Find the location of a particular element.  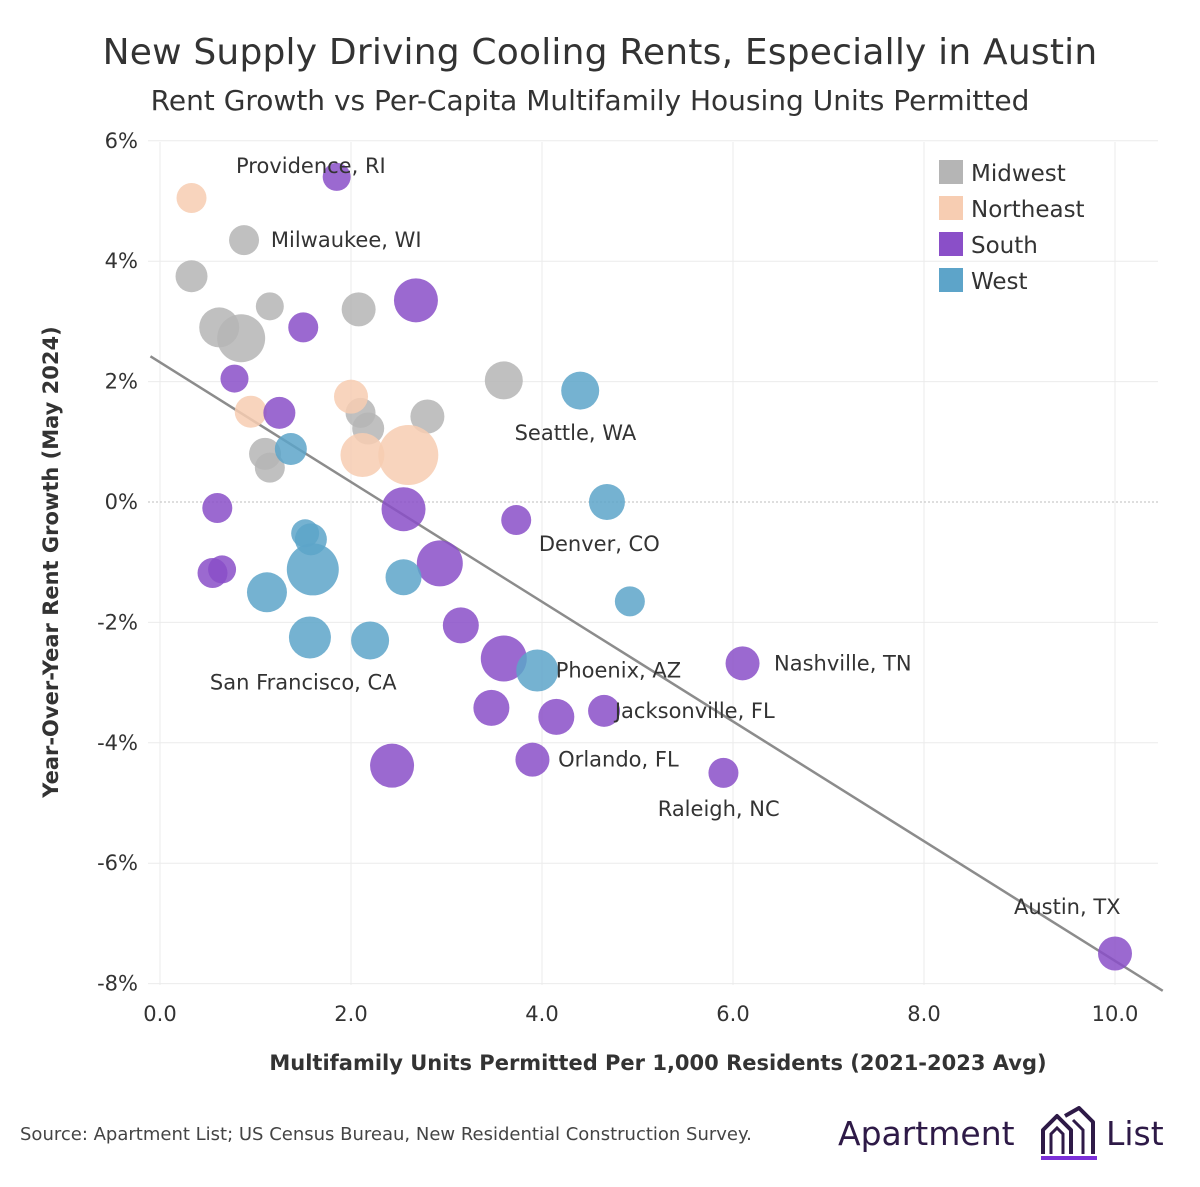

city-label: Phoenix, AZ is located at coordinates (618, 671).